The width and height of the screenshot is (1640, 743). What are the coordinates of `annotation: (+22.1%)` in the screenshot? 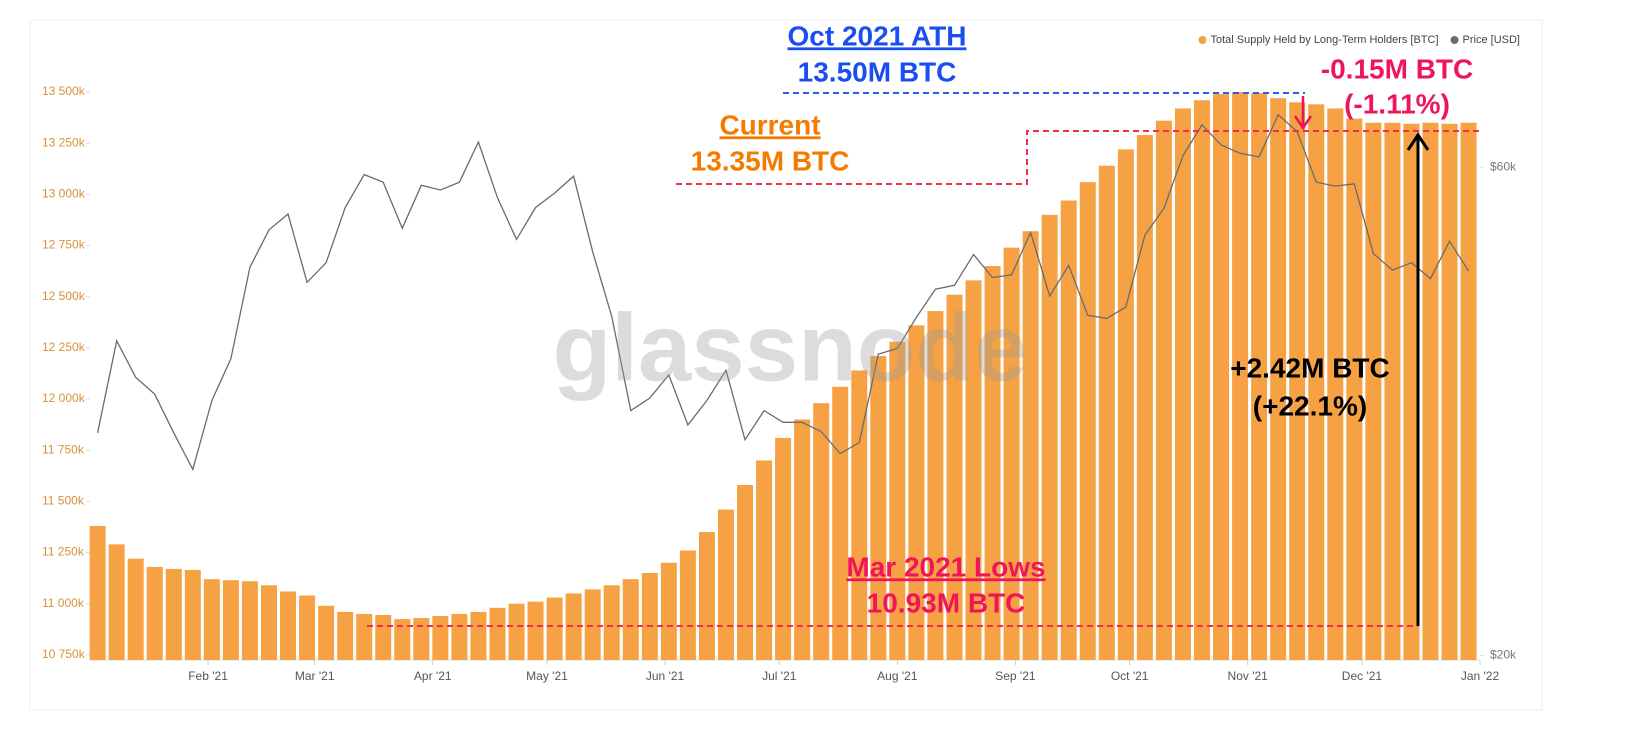 It's located at (1310, 405).